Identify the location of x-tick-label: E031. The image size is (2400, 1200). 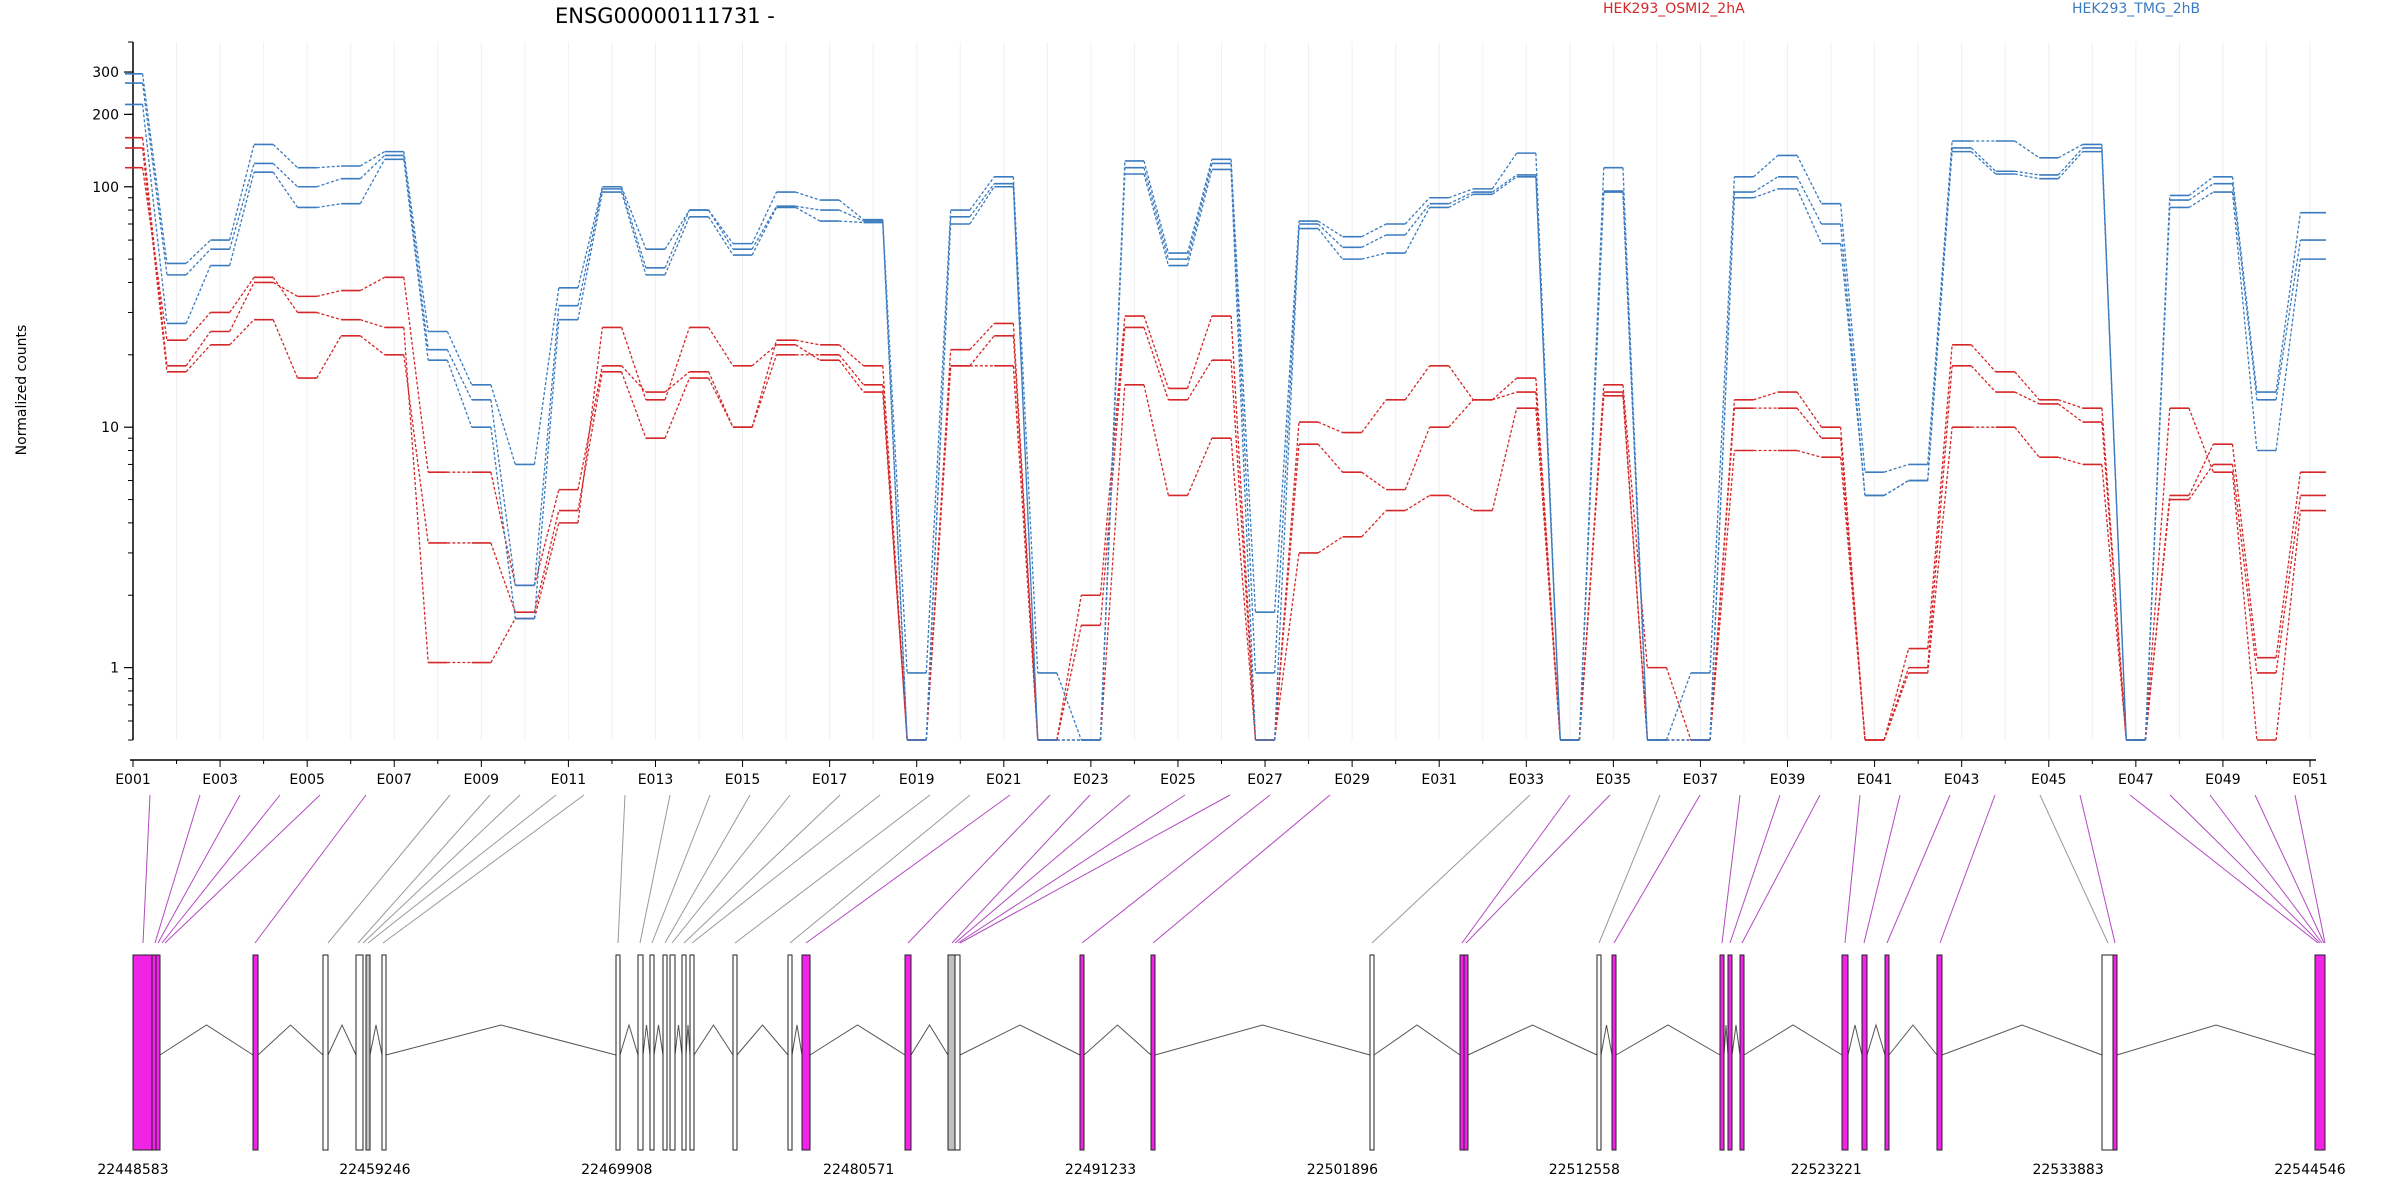
(1439, 780).